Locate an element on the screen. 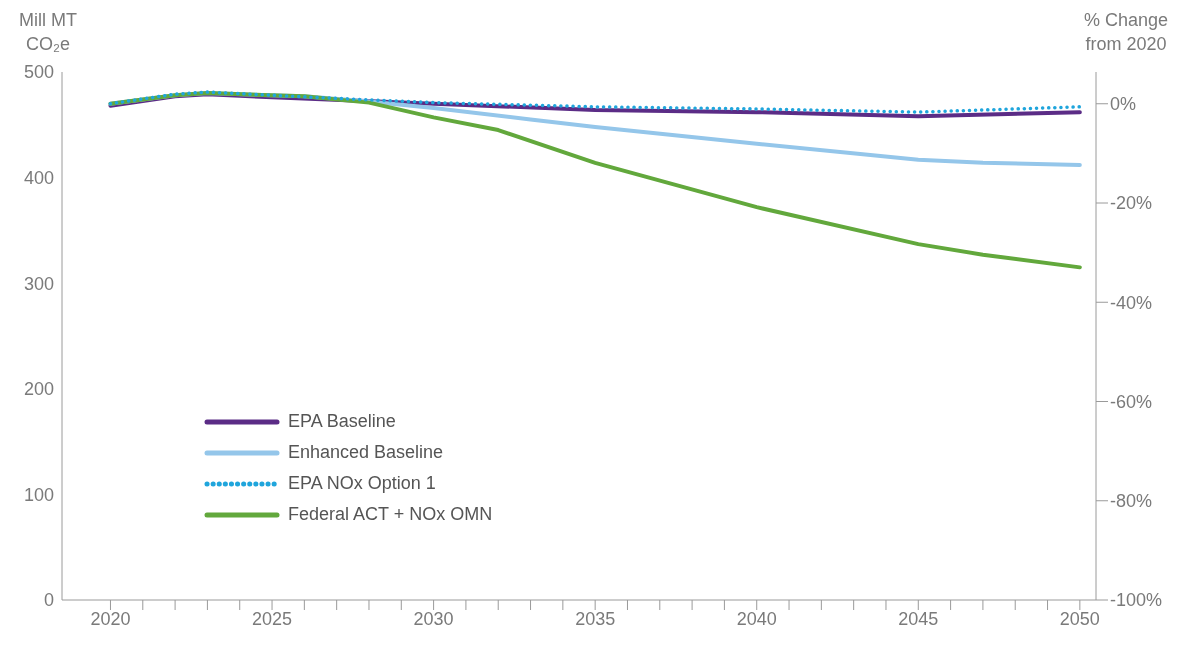 Image resolution: width=1189 pixels, height=648 pixels. y-tick-label: 0 is located at coordinates (48, 600).